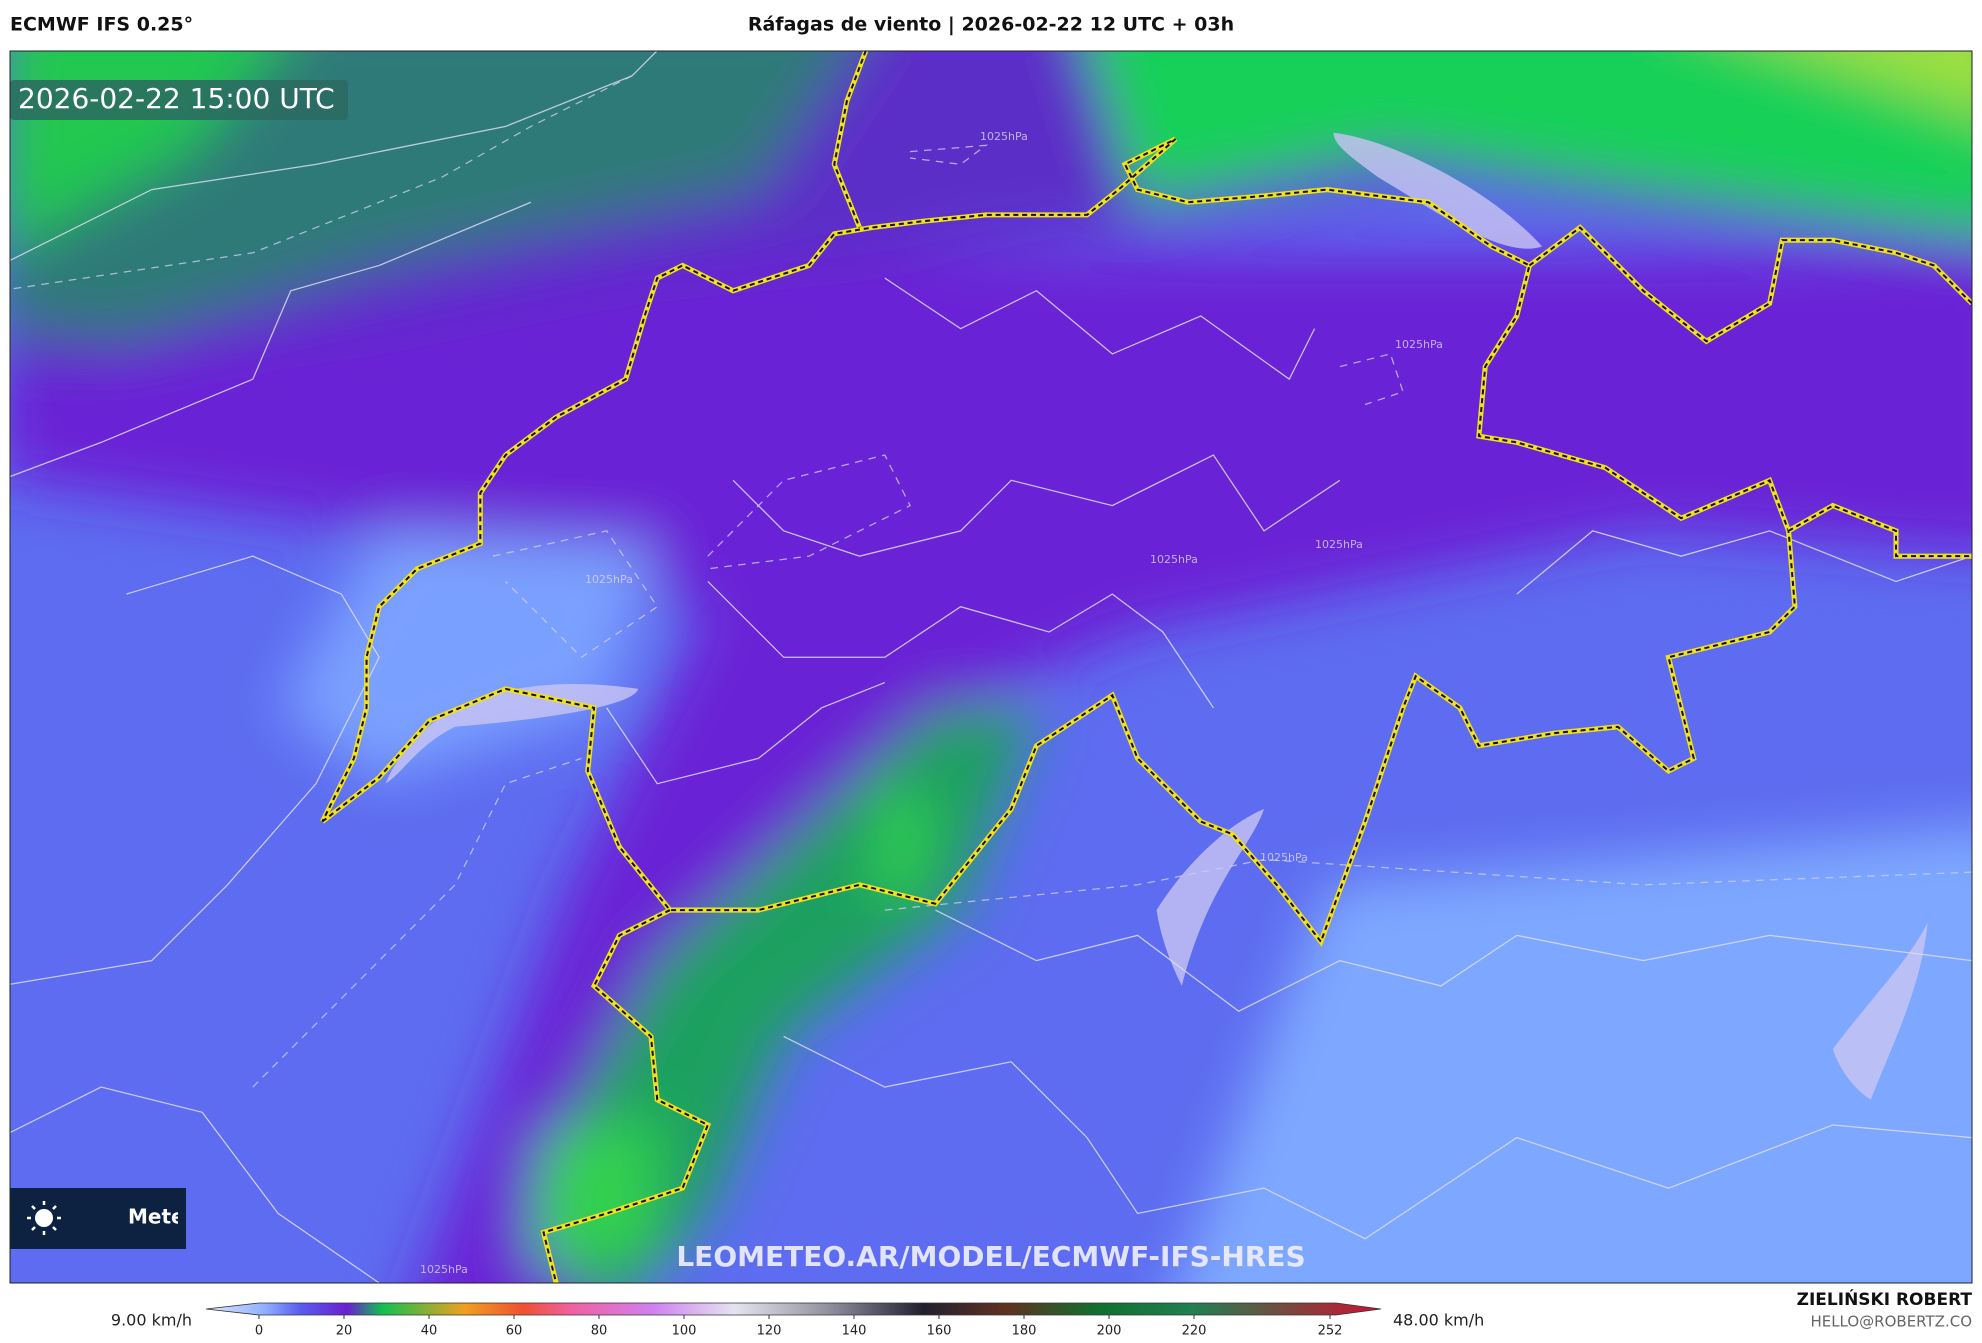 This screenshot has height=1343, width=1982. Describe the element at coordinates (429, 1331) in the screenshot. I see `colorbar-tick-label: 40` at that location.